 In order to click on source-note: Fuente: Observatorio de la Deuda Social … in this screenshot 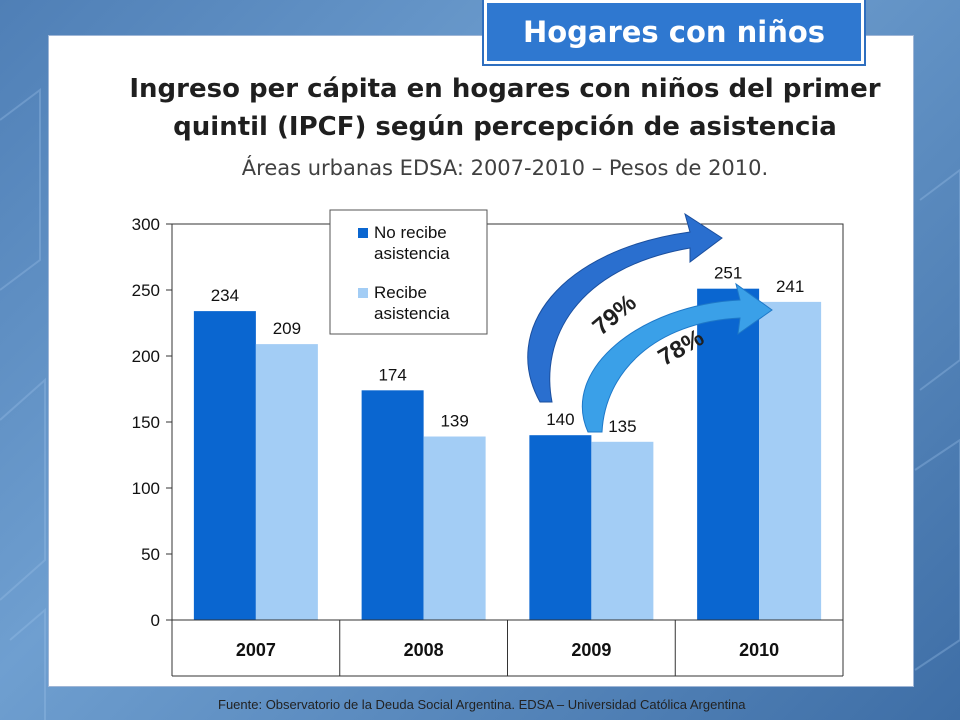, I will do `click(482, 704)`.